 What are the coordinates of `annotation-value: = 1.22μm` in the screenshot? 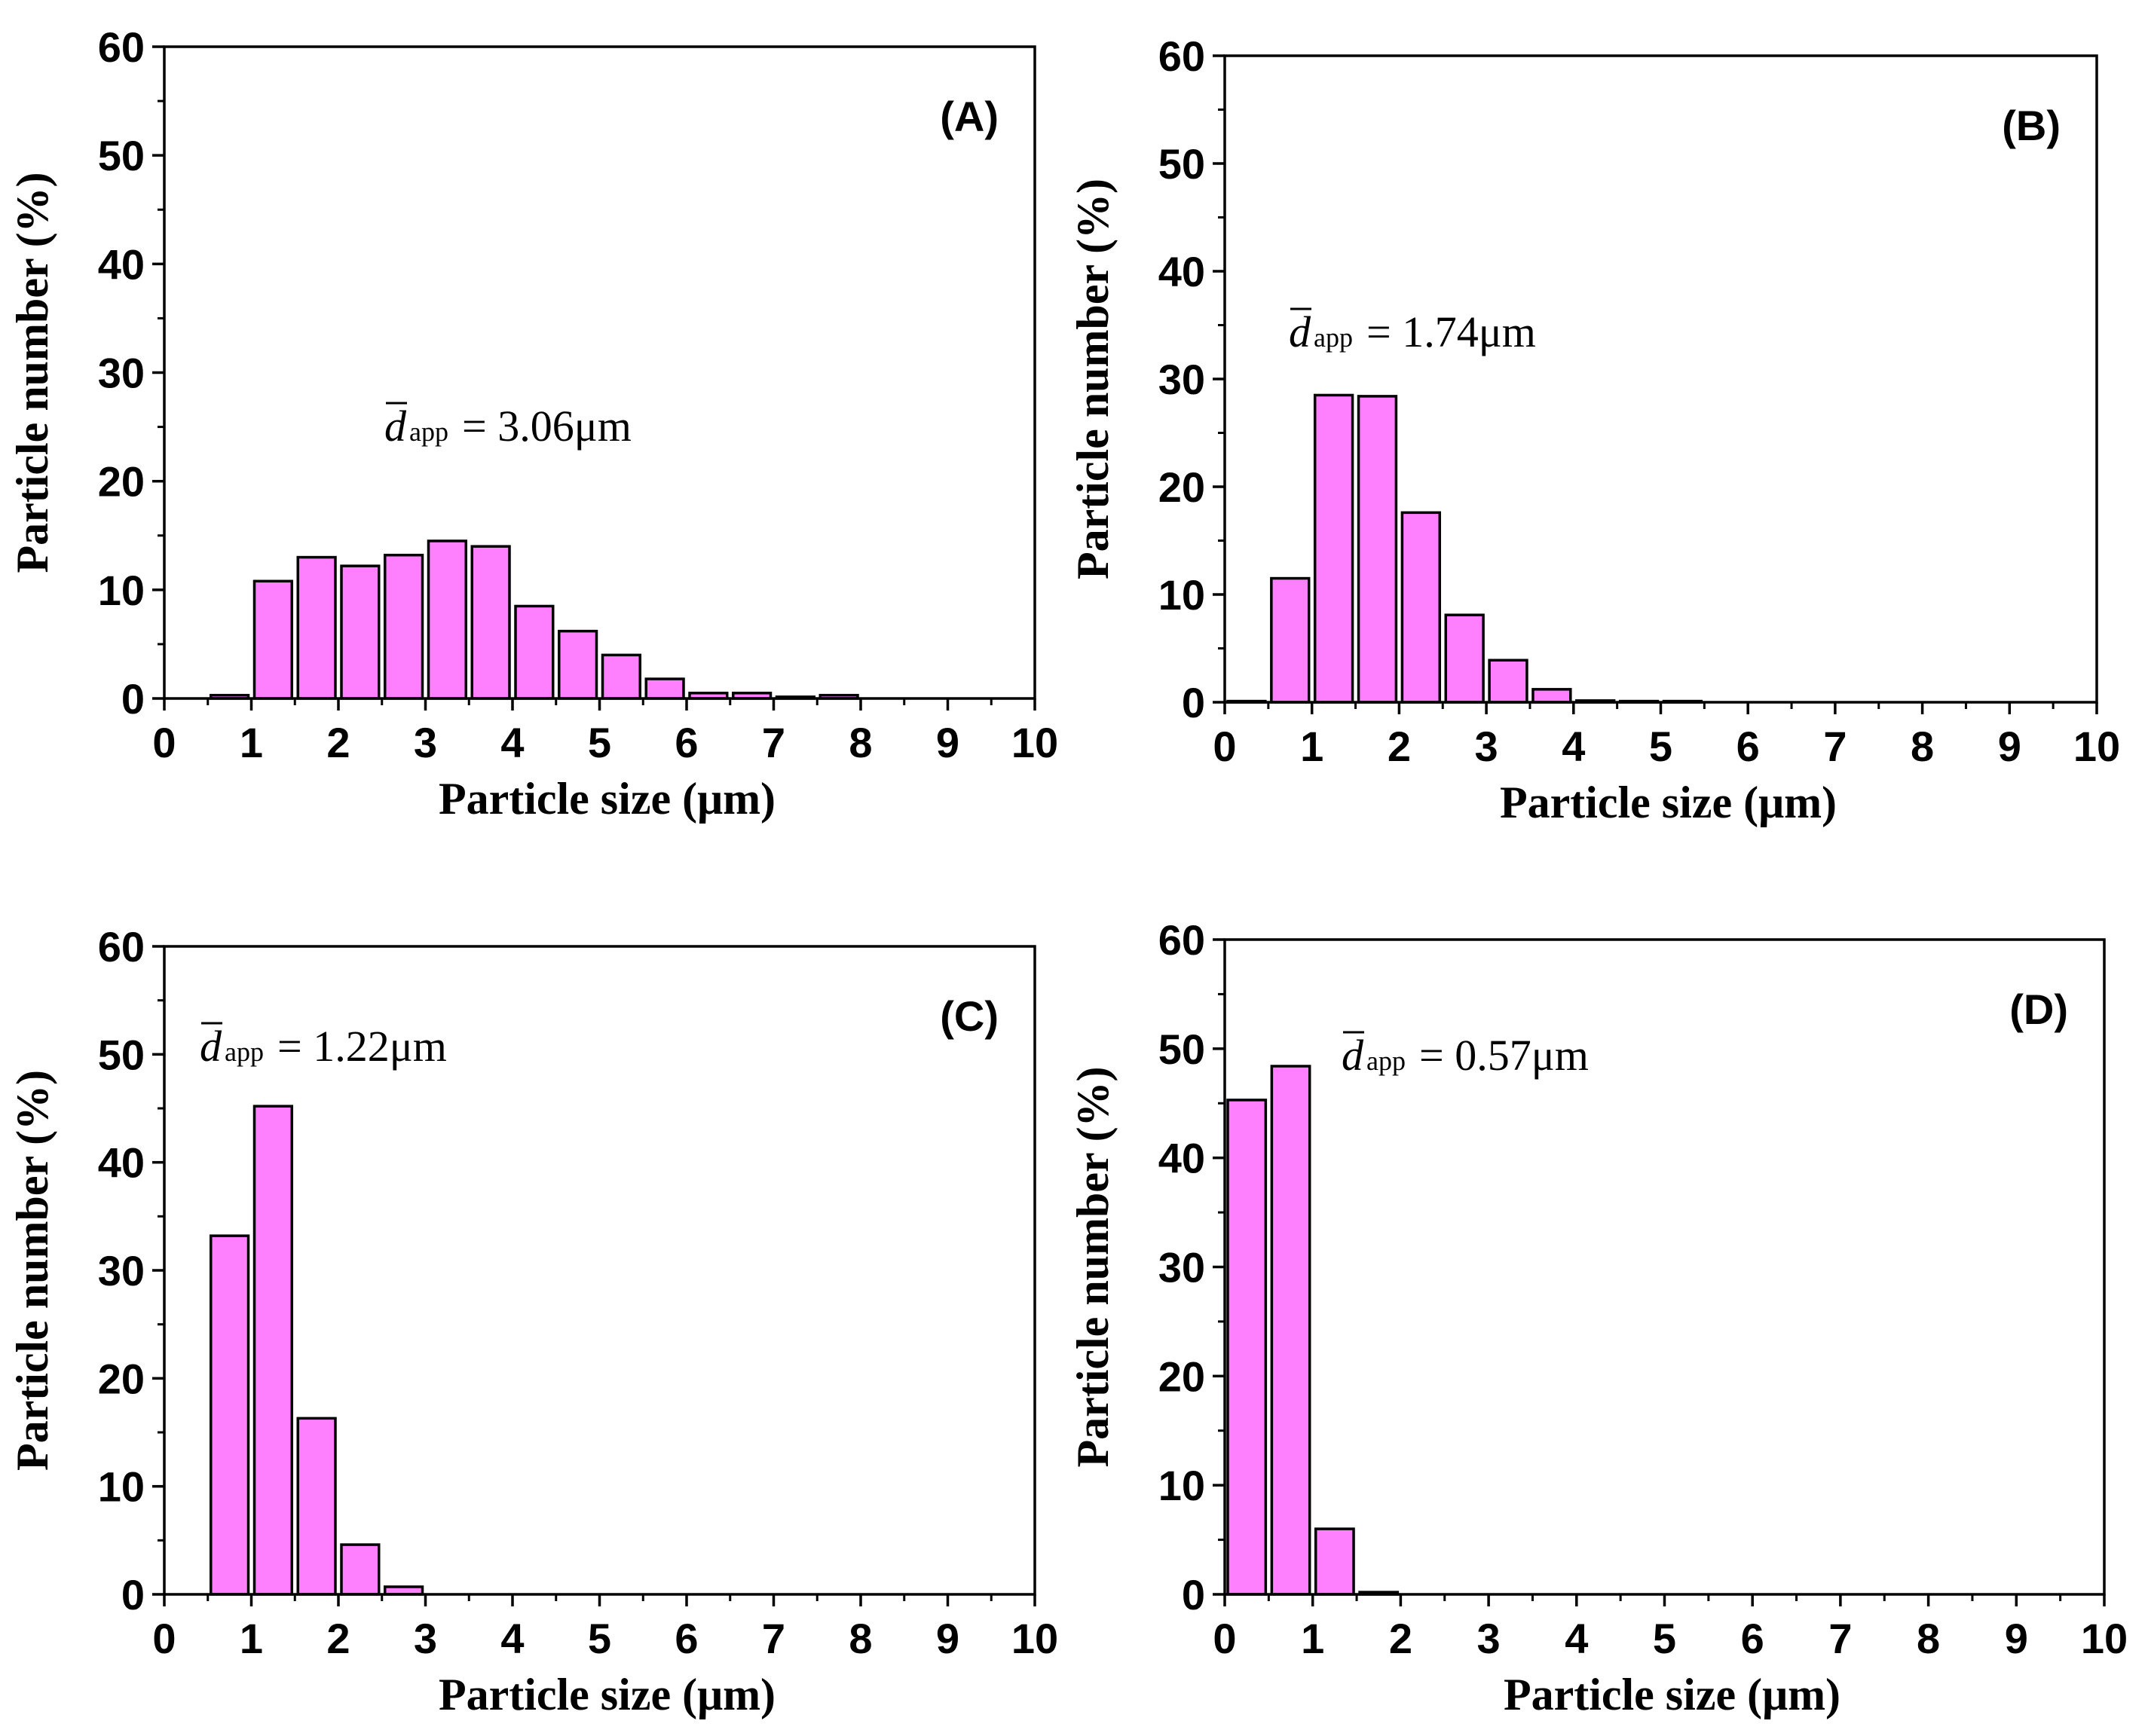 It's located at (362, 1046).